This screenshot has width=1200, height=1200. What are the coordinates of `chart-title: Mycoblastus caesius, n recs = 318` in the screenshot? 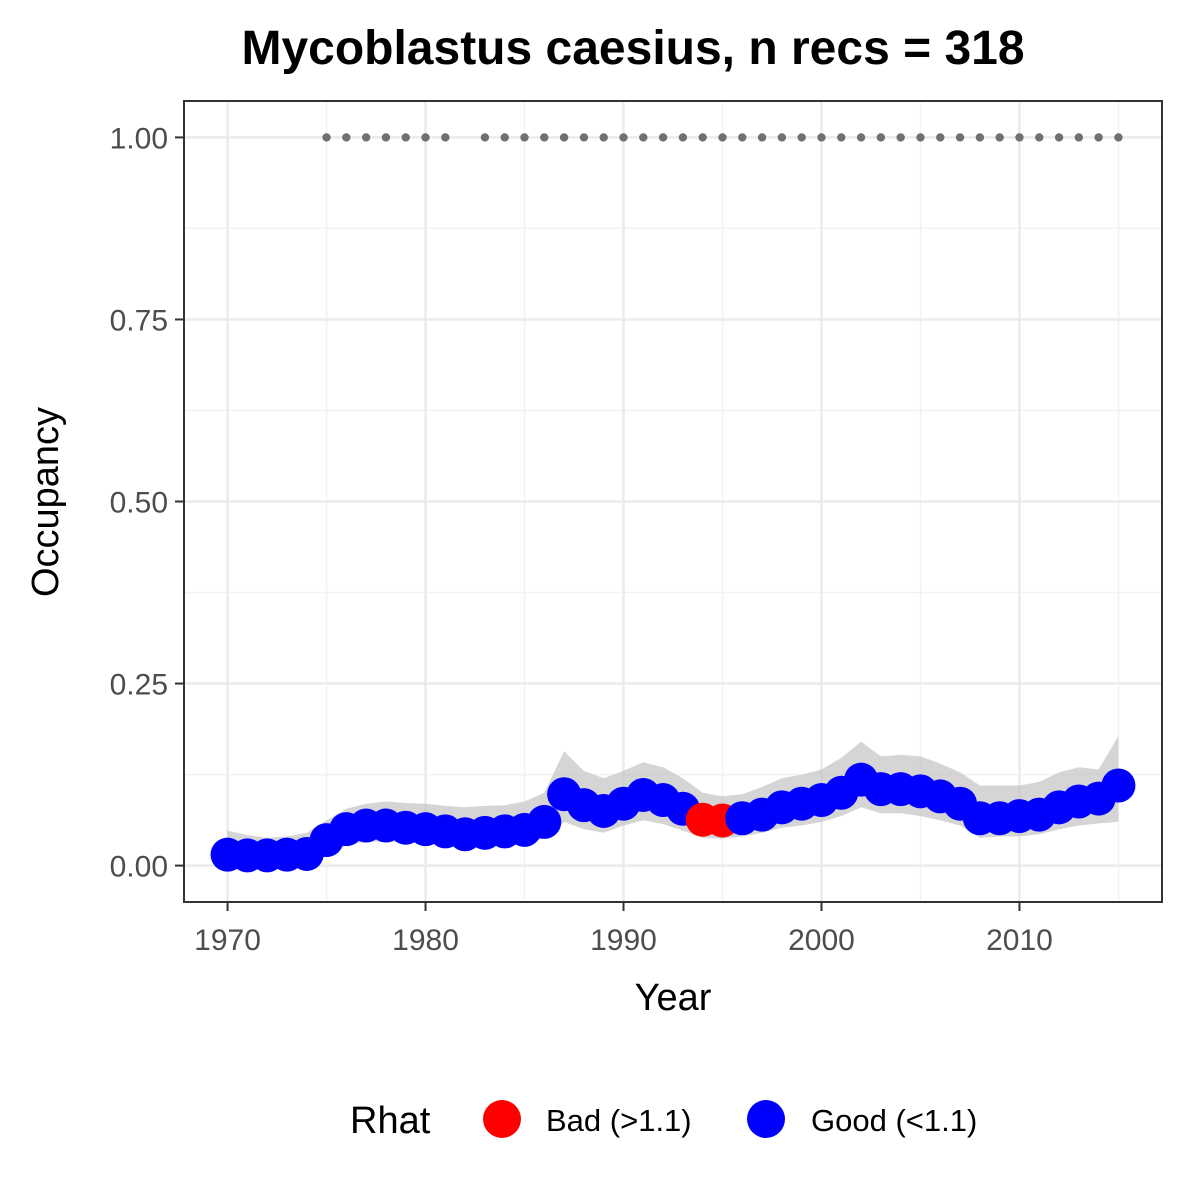 It's located at (632, 48).